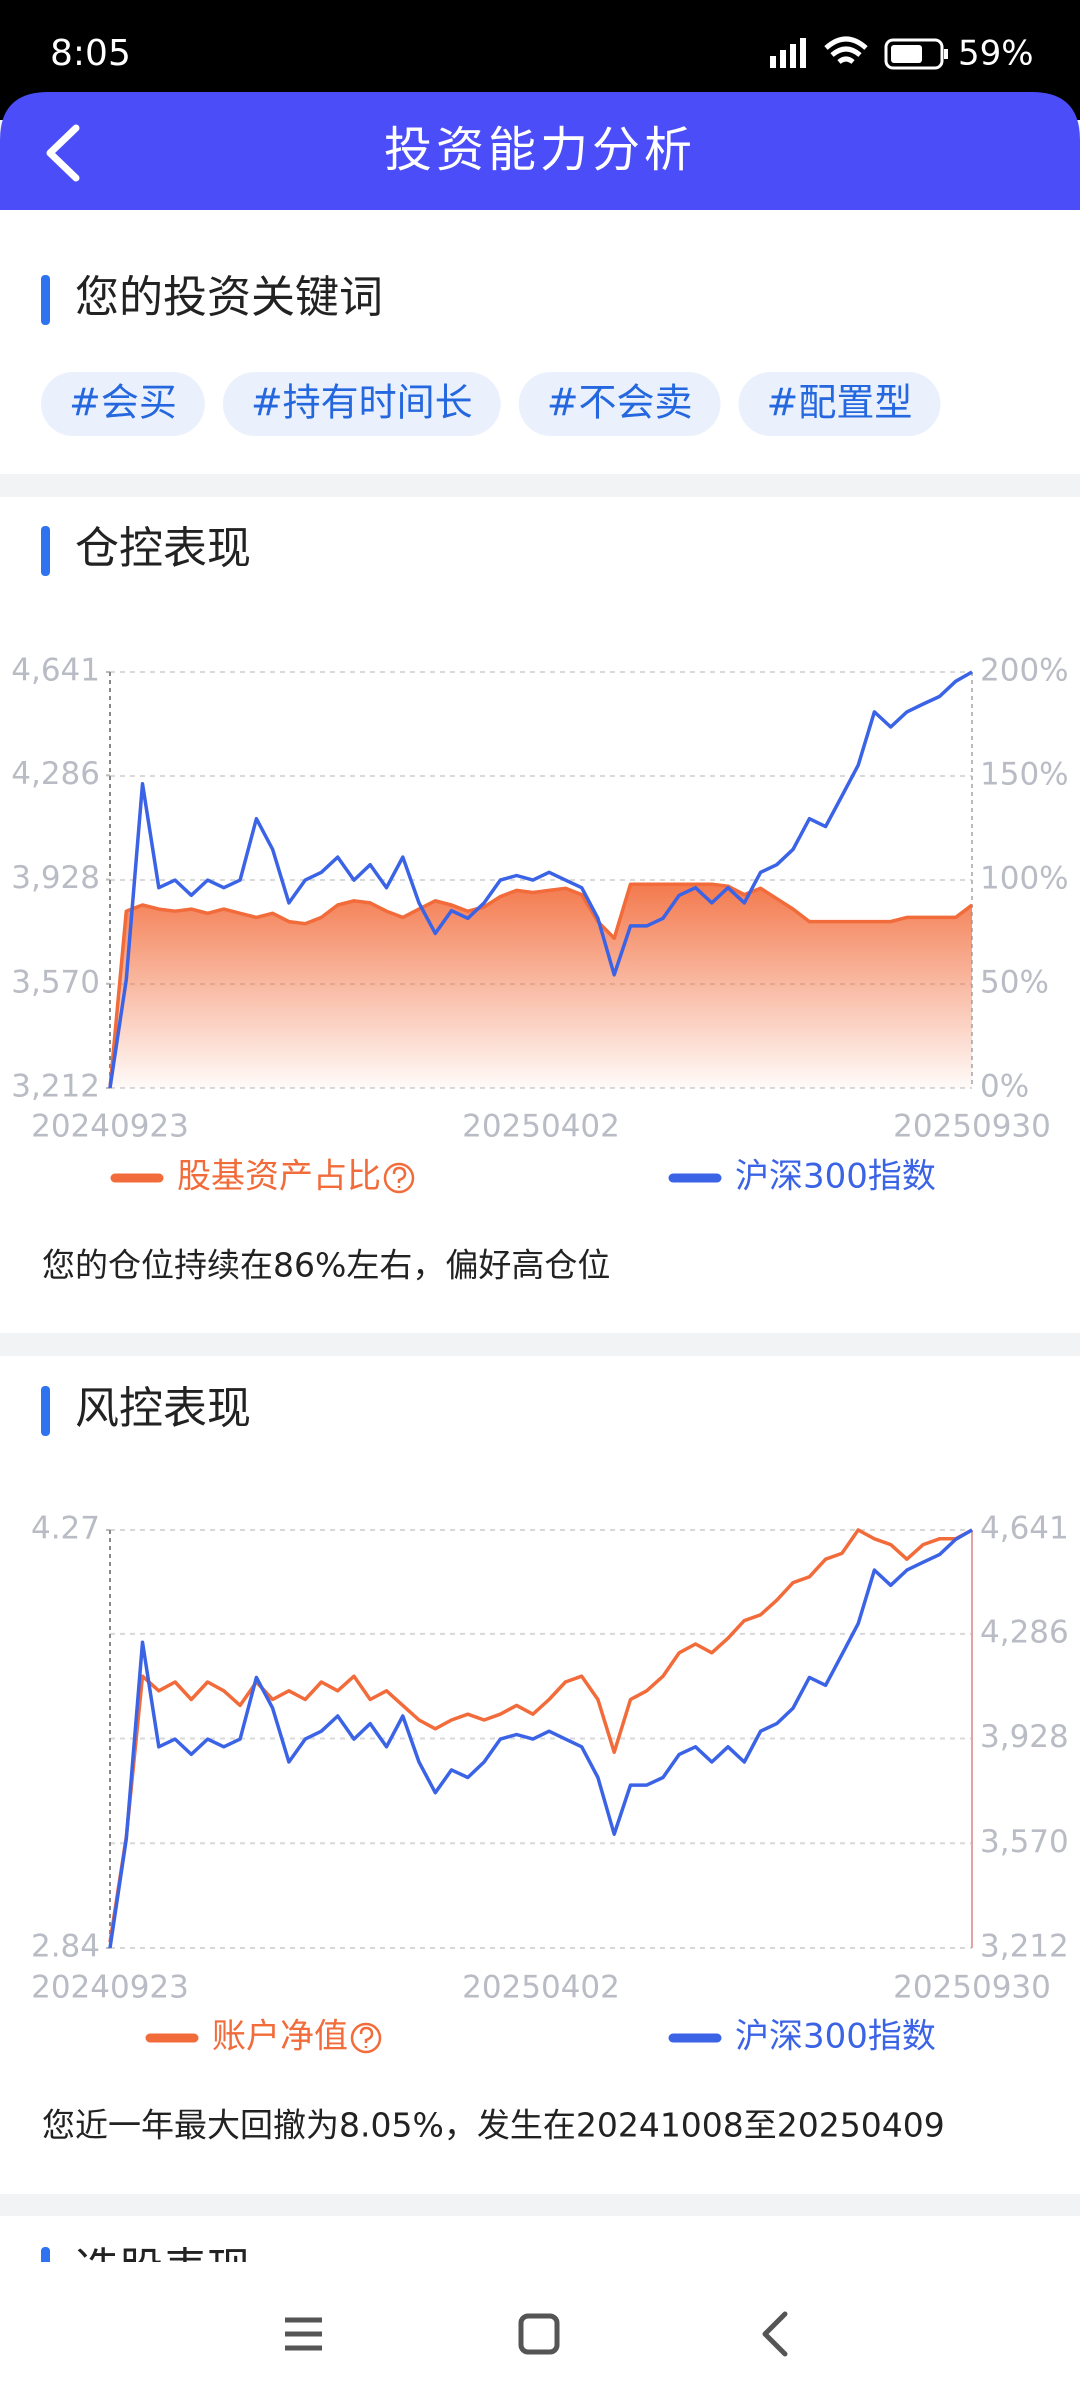  Describe the element at coordinates (788, 53) in the screenshot. I see `signal-icon` at that location.